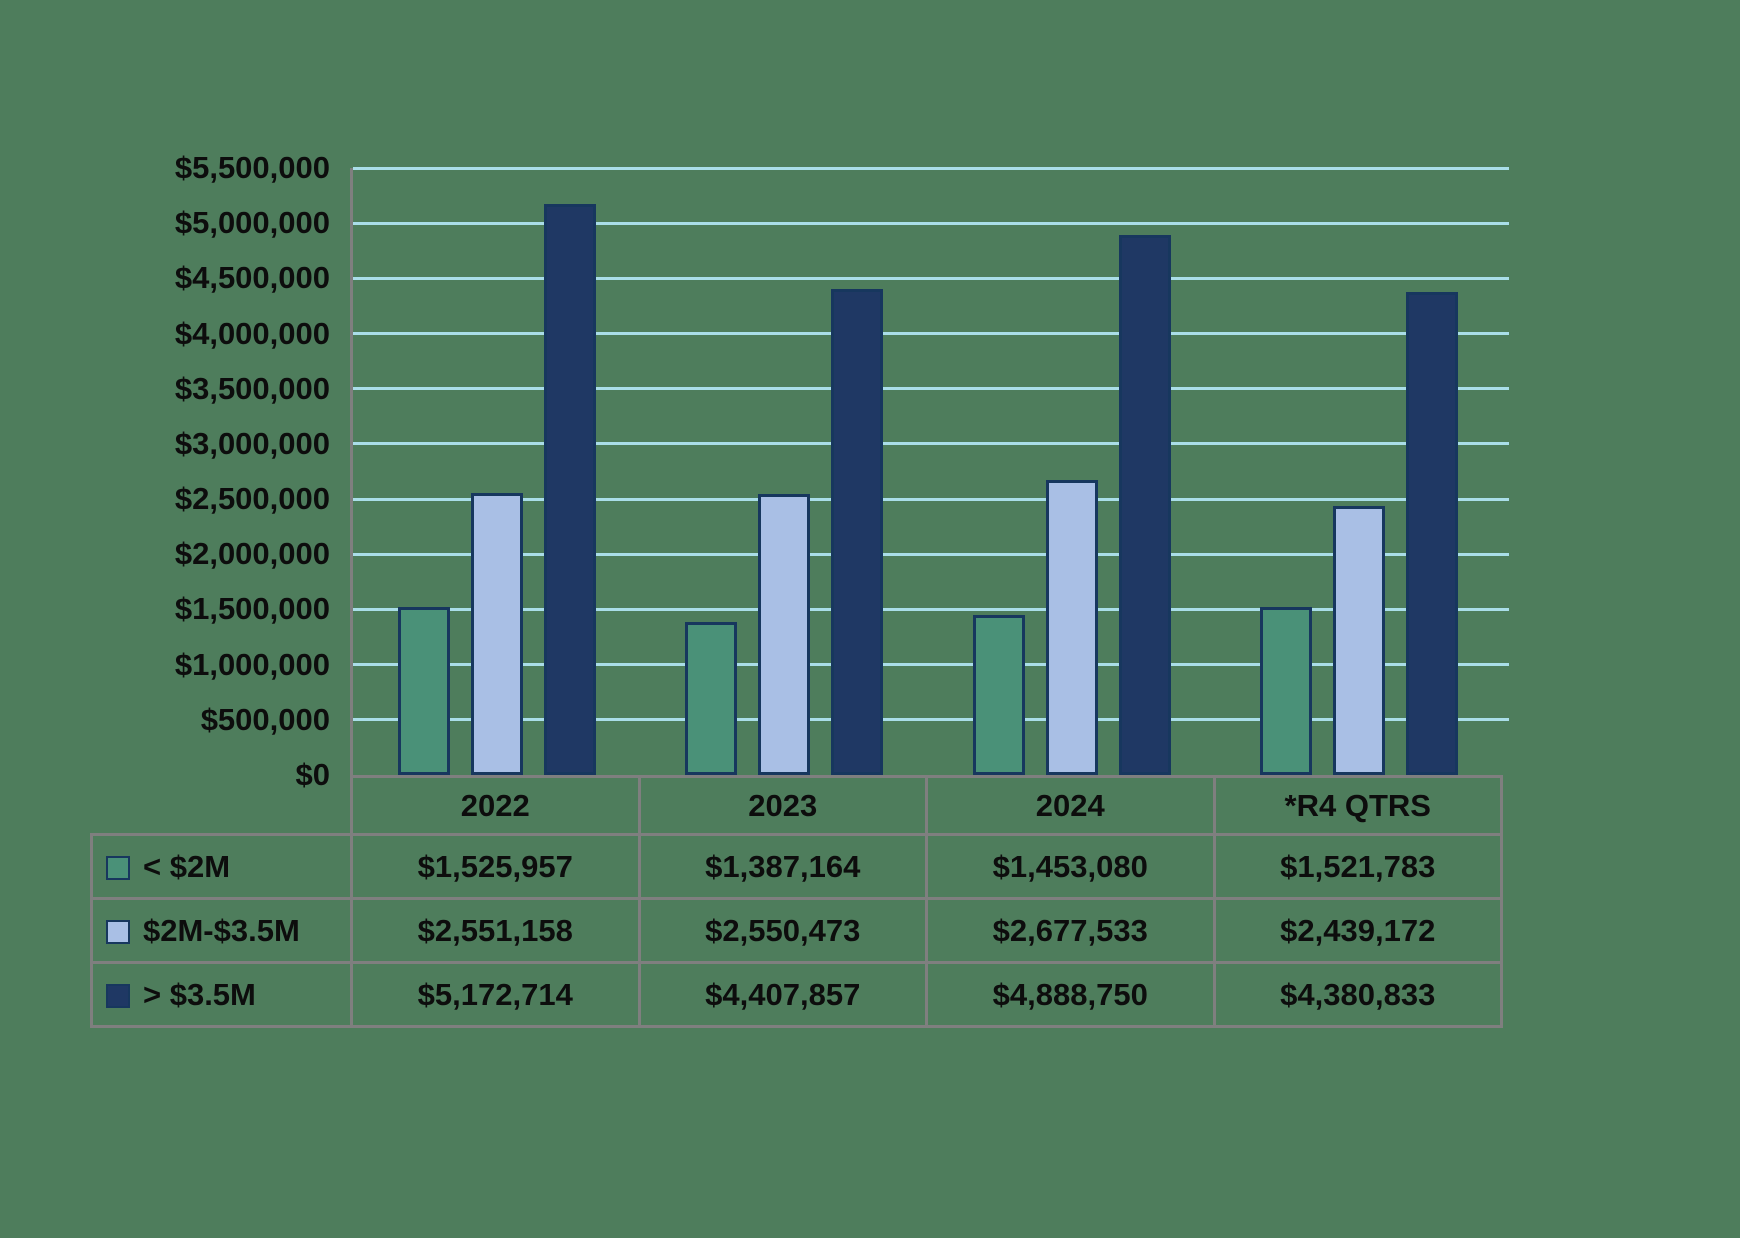 The width and height of the screenshot is (1740, 1238). I want to click on legend-cell: > $3.5M, so click(221, 994).